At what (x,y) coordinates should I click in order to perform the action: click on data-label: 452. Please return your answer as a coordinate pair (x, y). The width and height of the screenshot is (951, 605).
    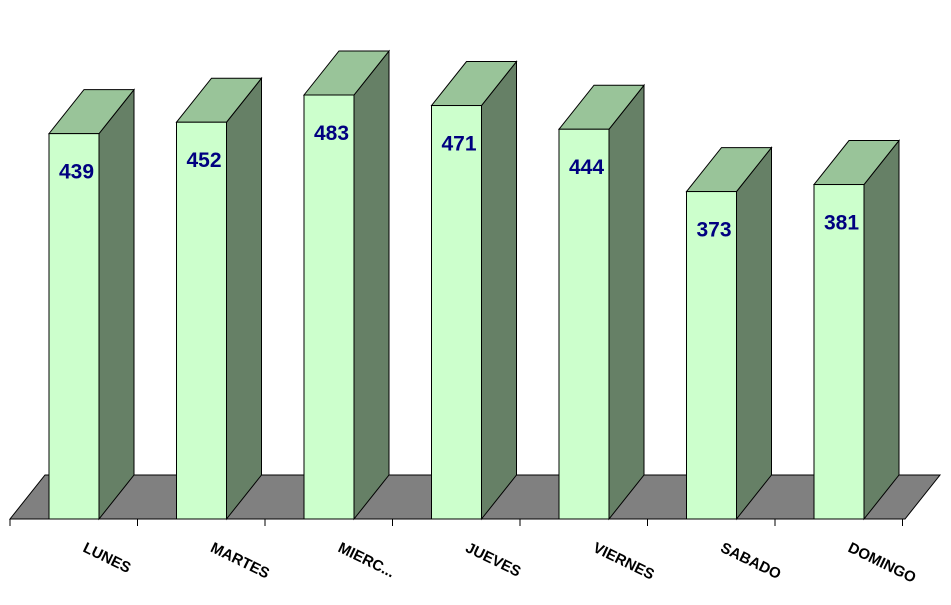
    Looking at the image, I should click on (204, 160).